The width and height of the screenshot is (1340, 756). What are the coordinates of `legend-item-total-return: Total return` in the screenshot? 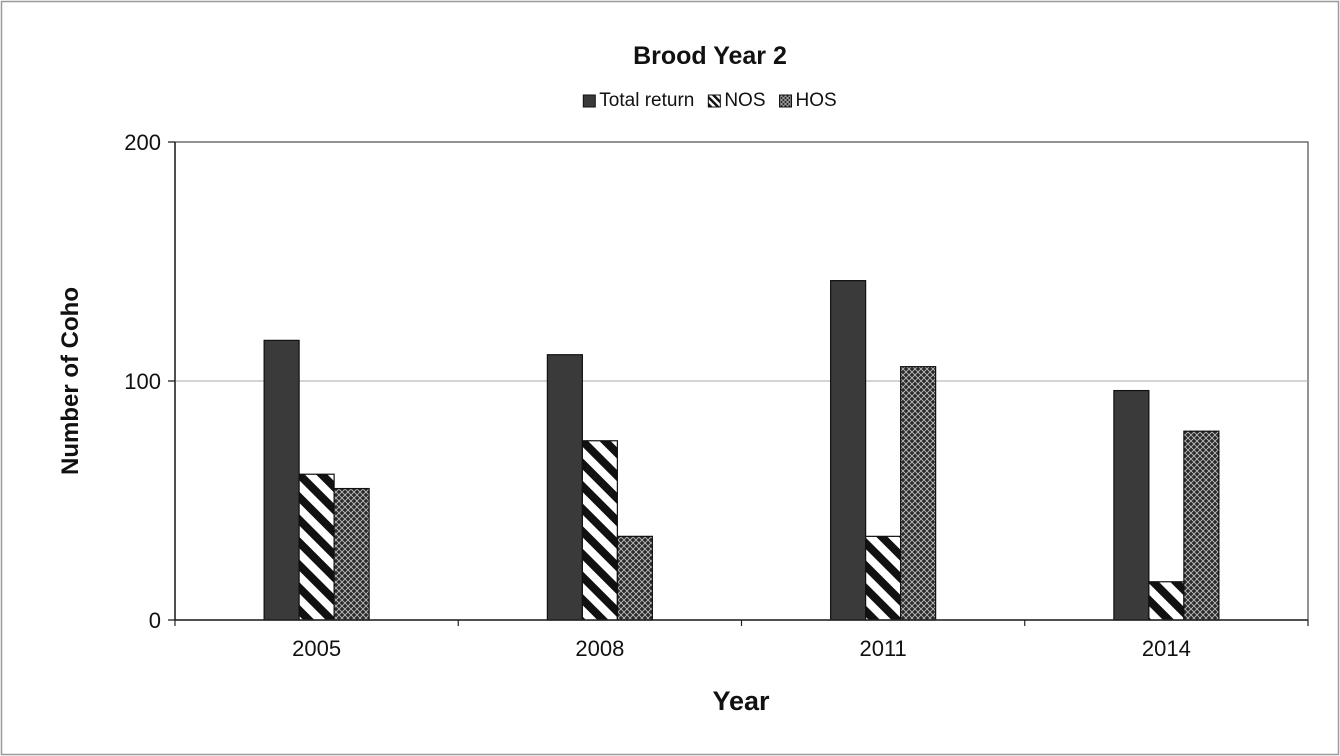 It's located at (638, 100).